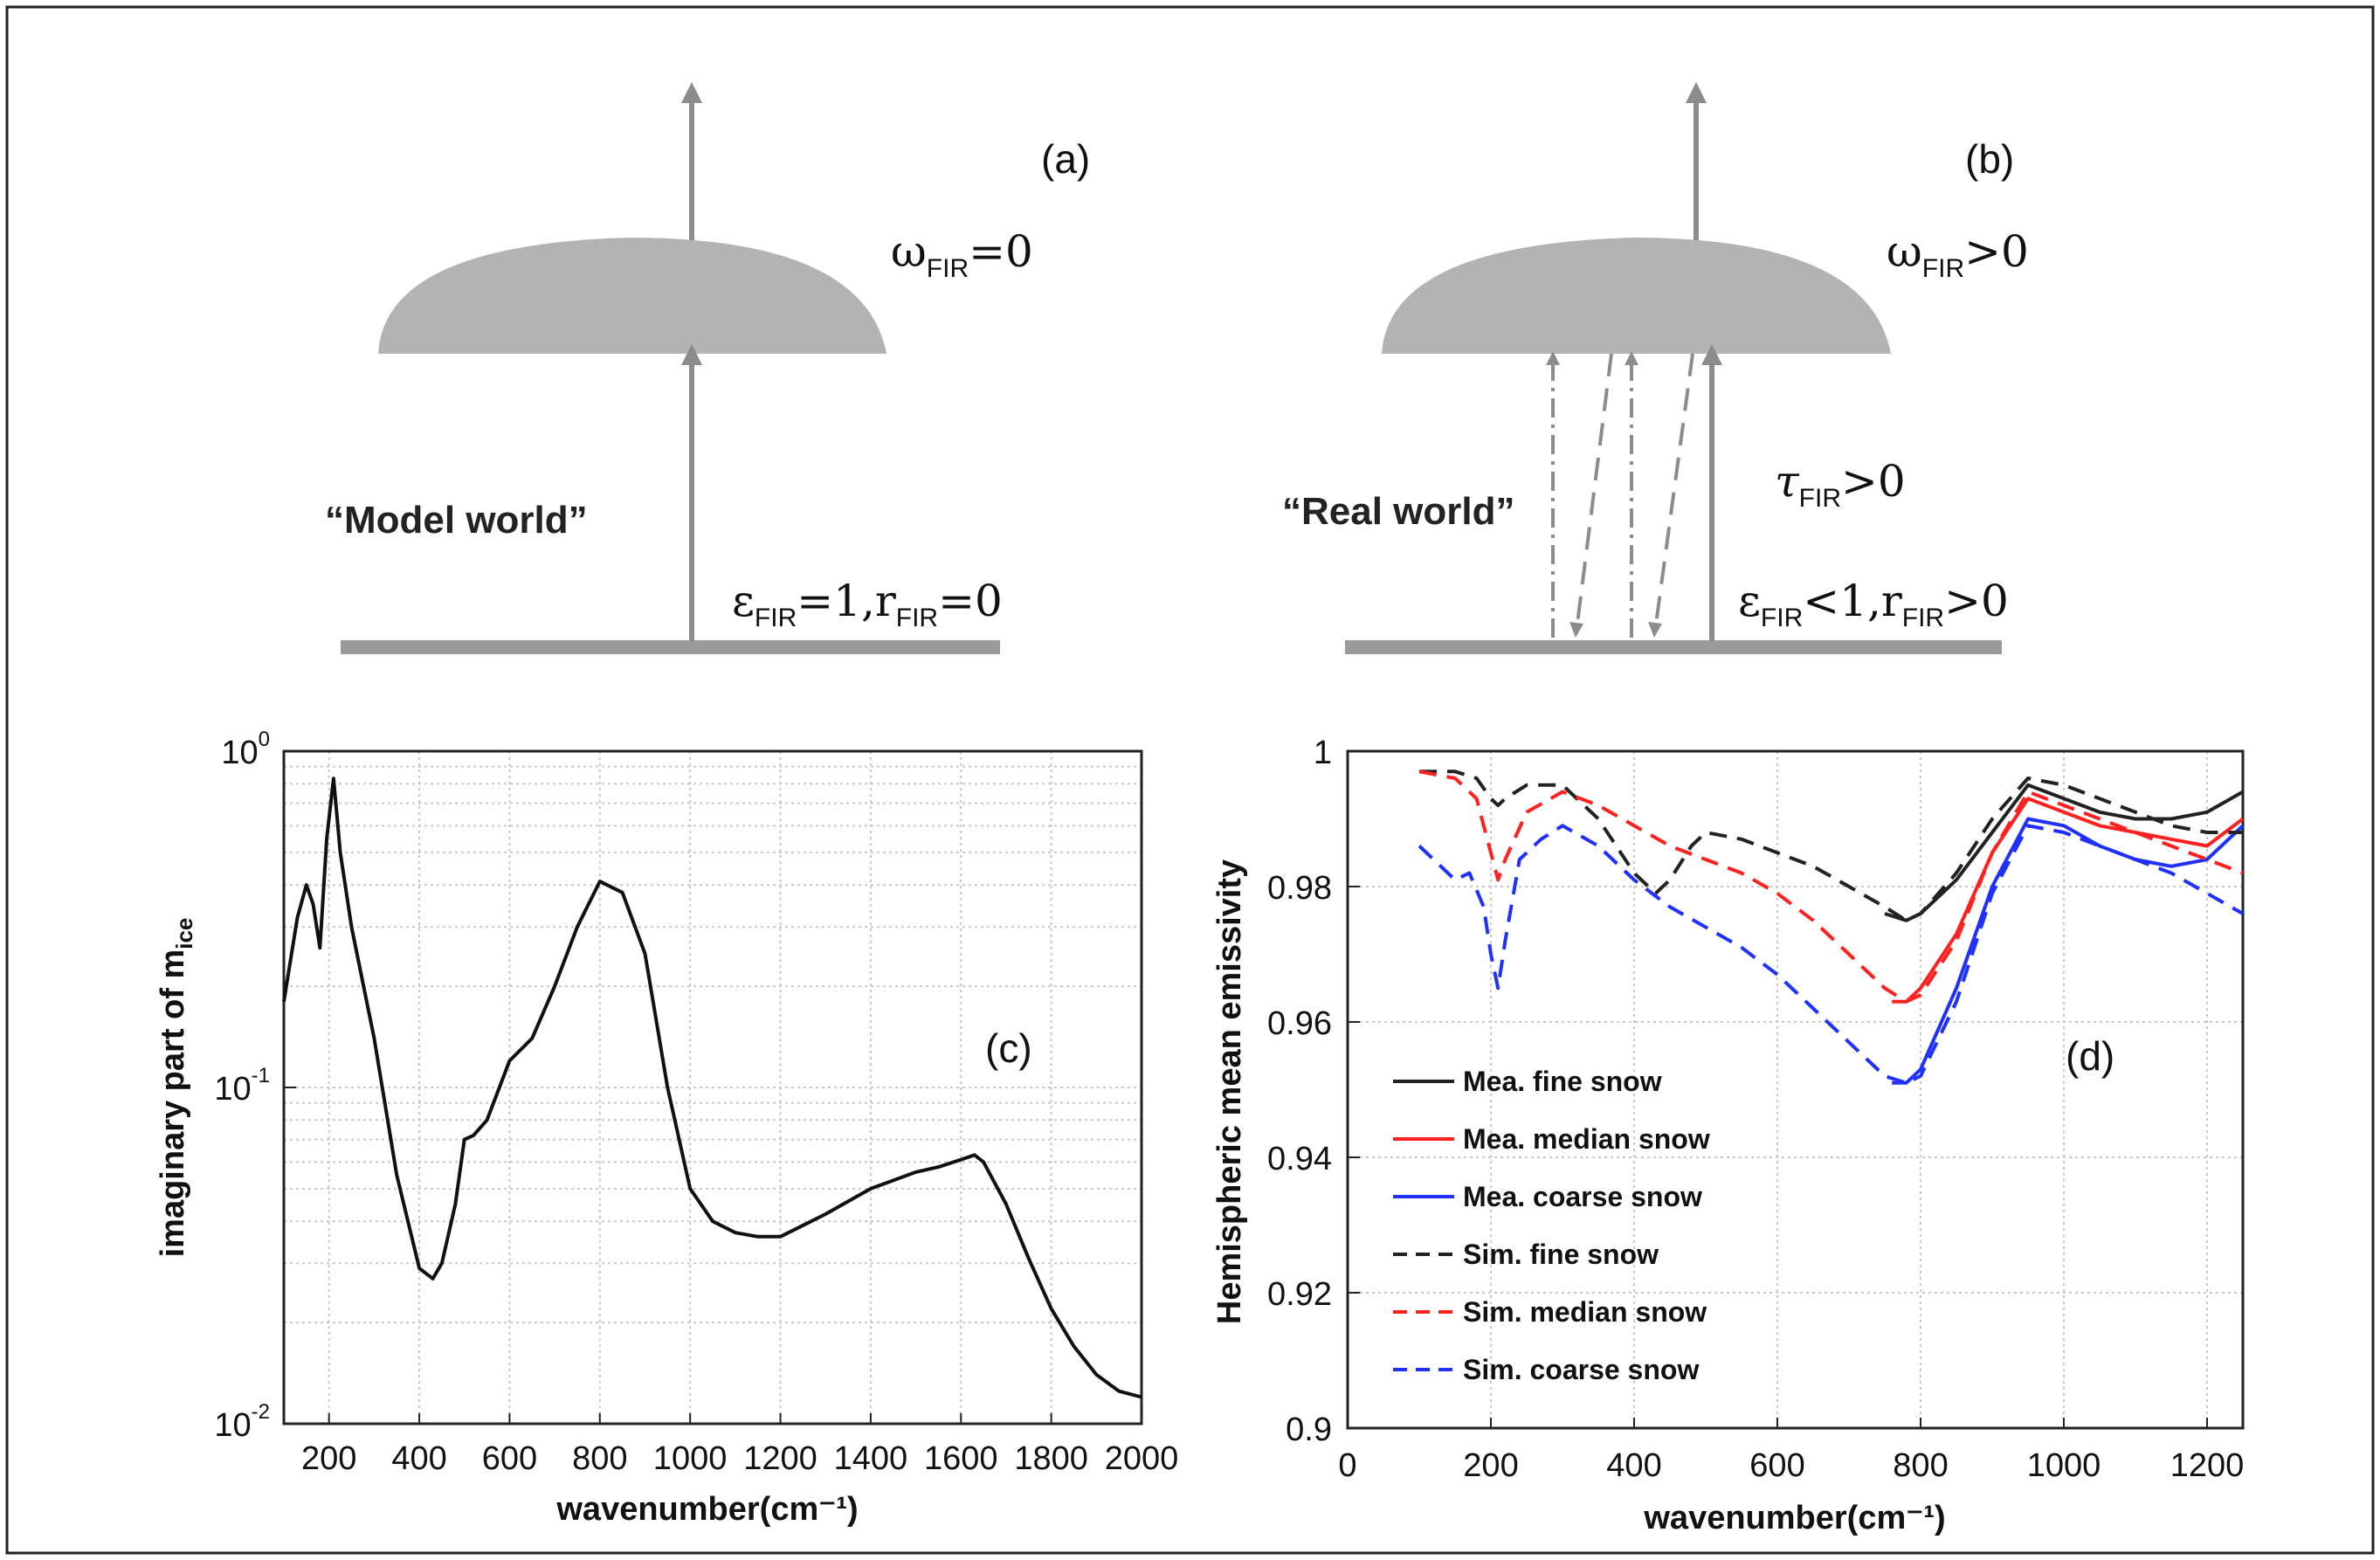  I want to click on panel-label-a: (a), so click(1065, 159).